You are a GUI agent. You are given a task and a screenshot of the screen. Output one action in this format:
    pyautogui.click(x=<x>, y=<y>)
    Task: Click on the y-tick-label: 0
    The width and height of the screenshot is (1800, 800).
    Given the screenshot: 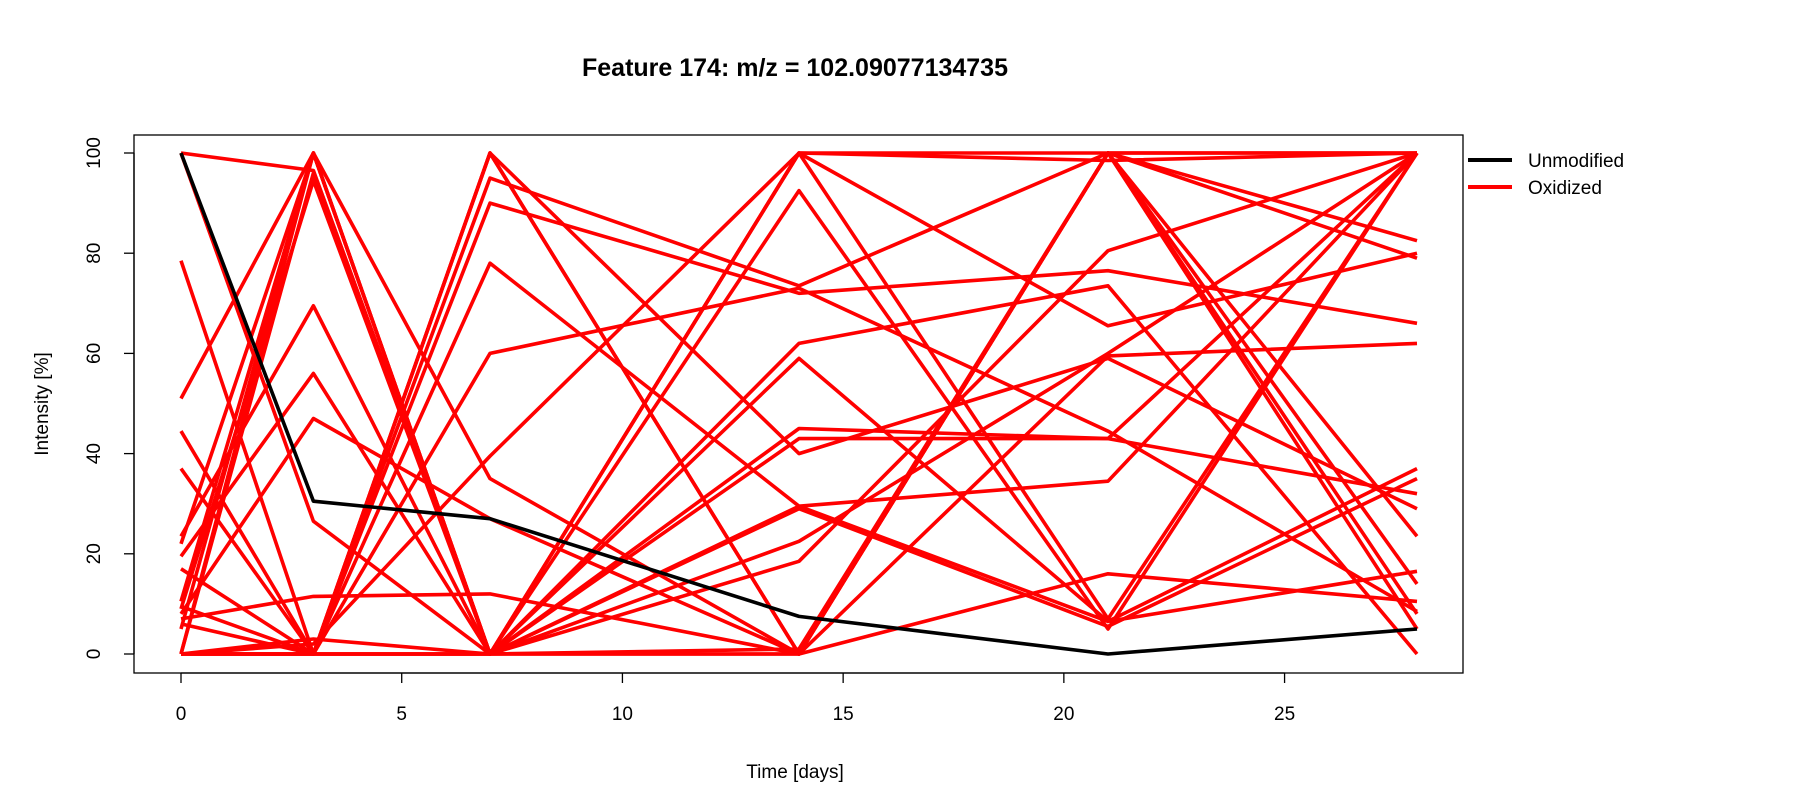 What is the action you would take?
    pyautogui.click(x=94, y=654)
    